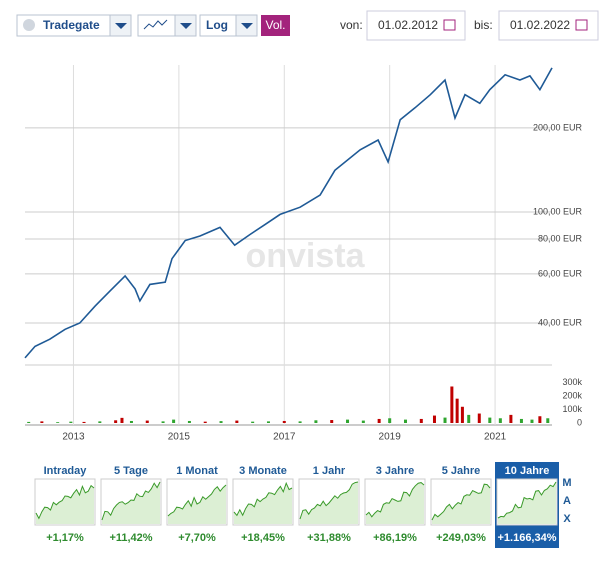  Describe the element at coordinates (329, 471) in the screenshot. I see `period-label: 1 Jahr` at that location.